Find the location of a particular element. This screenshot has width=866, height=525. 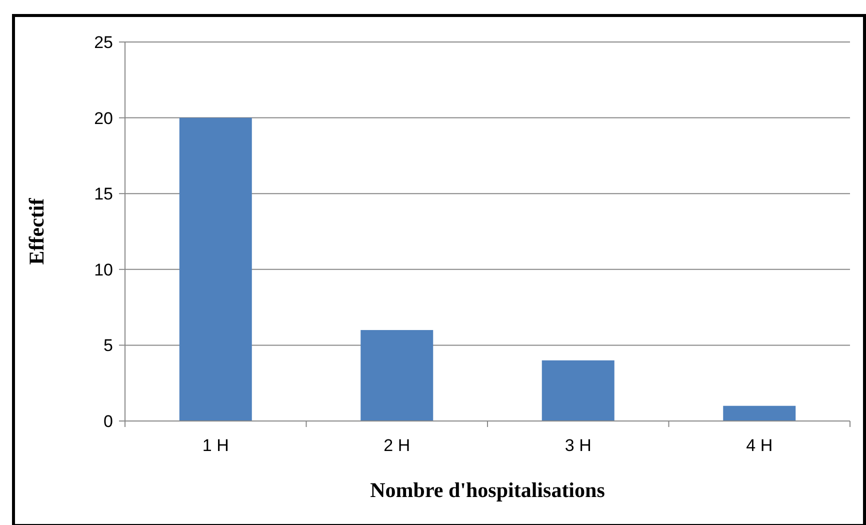

x-tick-label: 3 H is located at coordinates (578, 445).